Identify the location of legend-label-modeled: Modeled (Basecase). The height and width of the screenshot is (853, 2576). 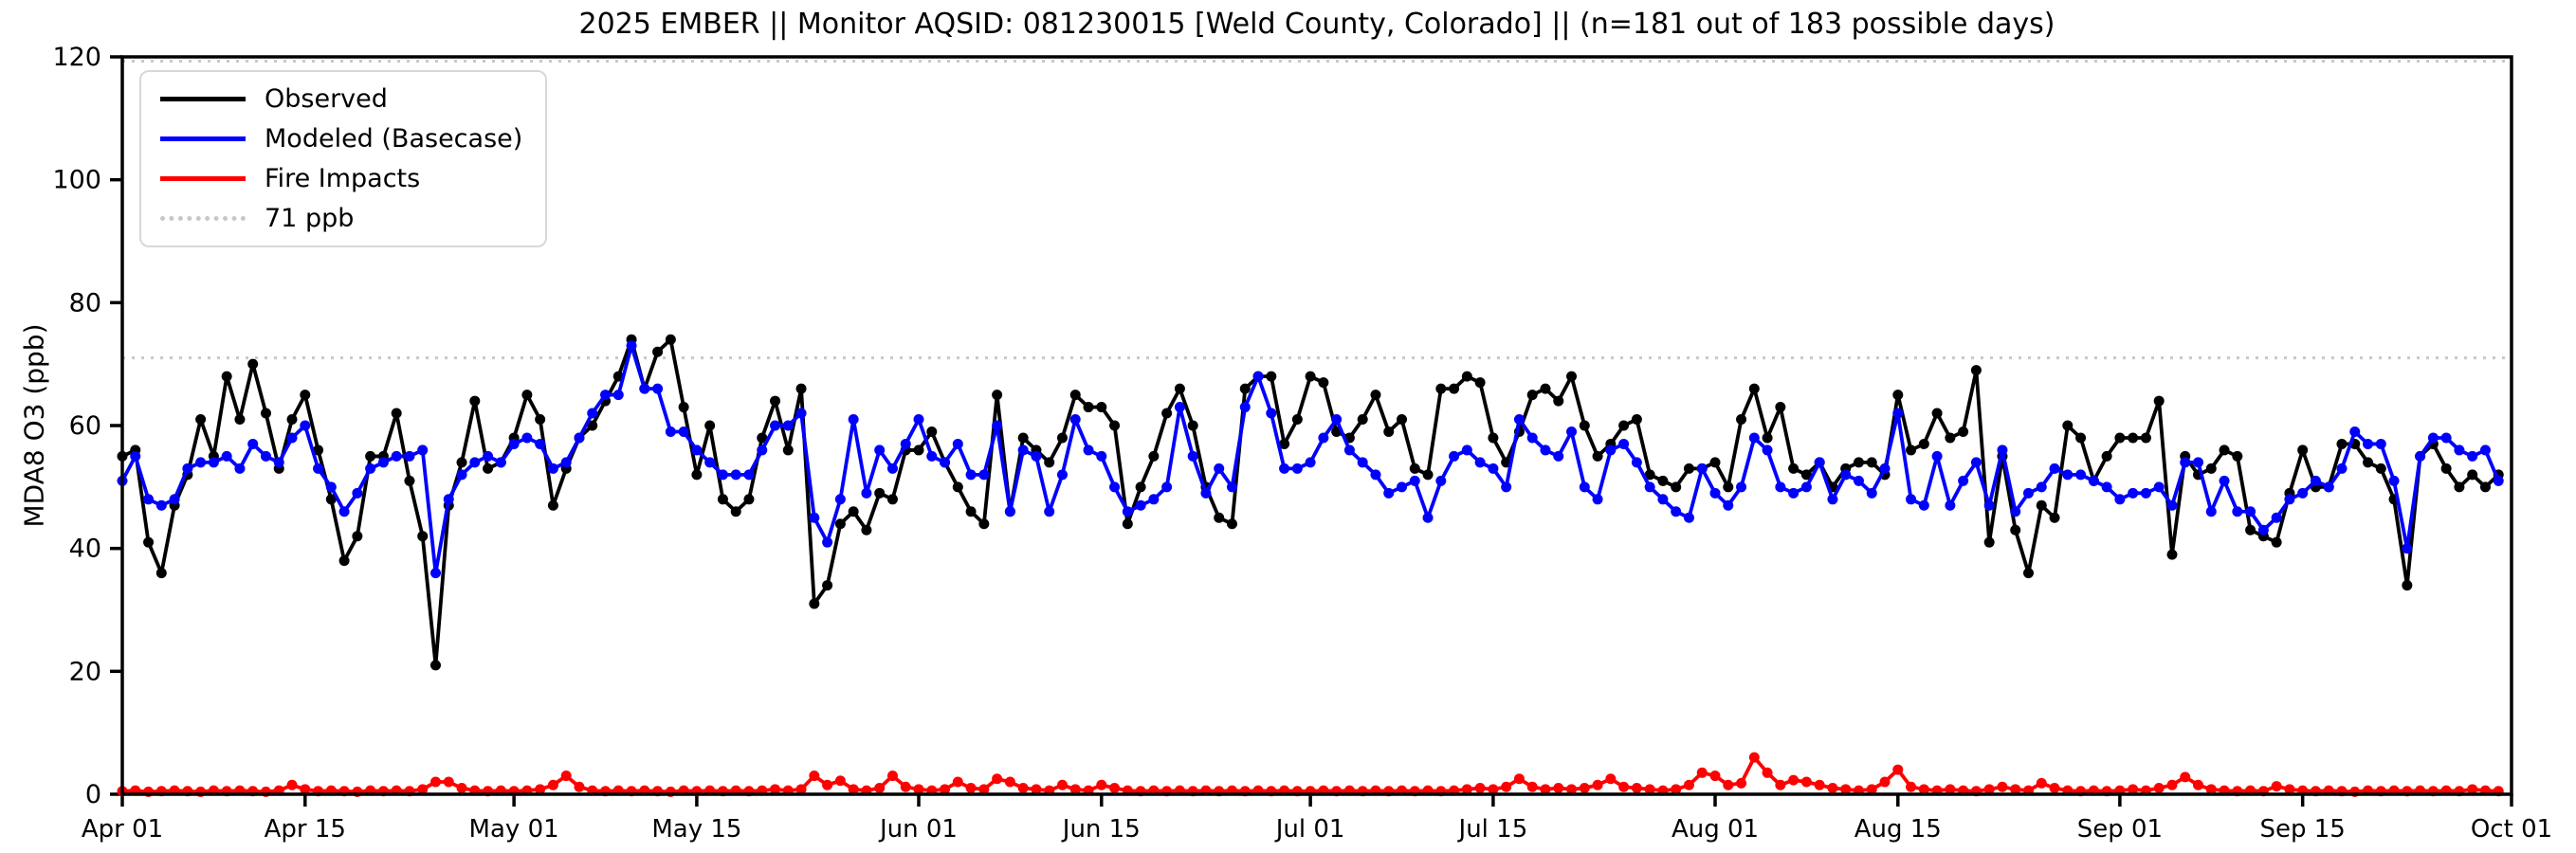
(394, 139).